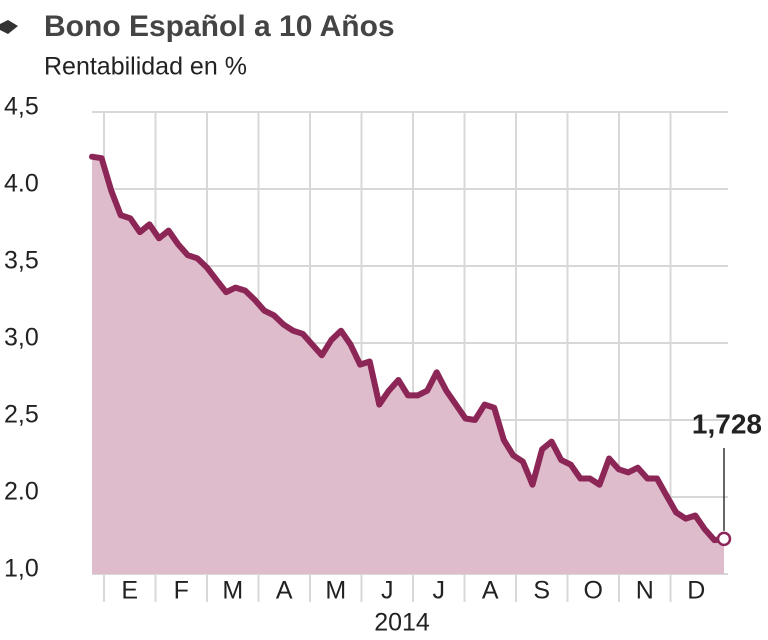  I want to click on y-tick-label: 3,5, so click(21, 261).